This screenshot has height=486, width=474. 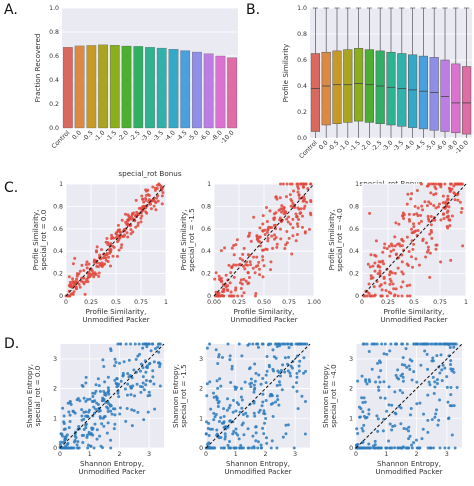 I want to click on B-y-axis-label: Profile Similarity, so click(x=285, y=72).